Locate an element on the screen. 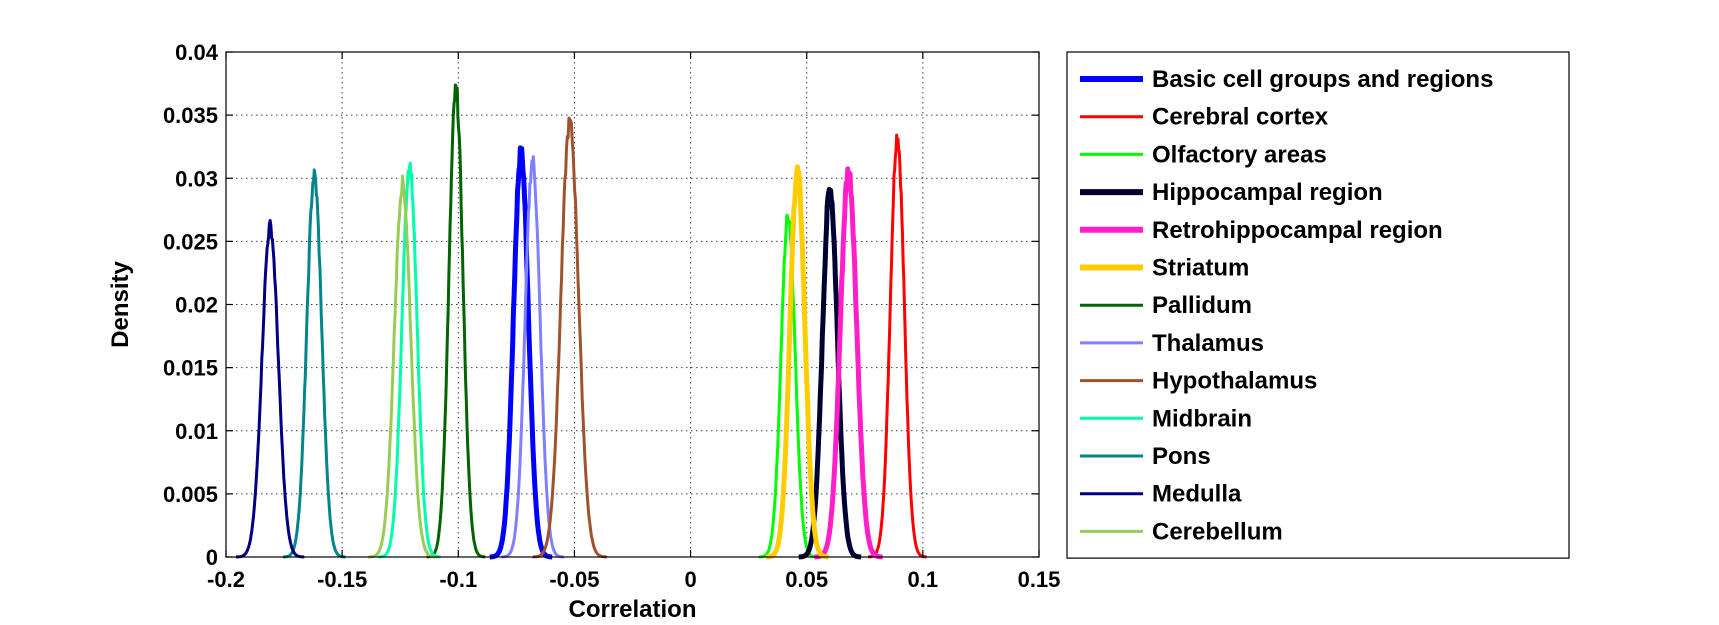 This screenshot has height=625, width=1719. y-tick-label: 0.02 is located at coordinates (196, 305).